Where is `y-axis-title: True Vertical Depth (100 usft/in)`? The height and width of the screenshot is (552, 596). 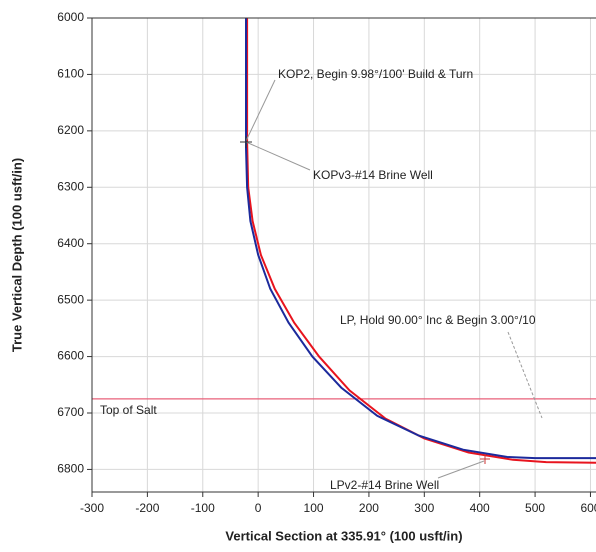
y-axis-title: True Vertical Depth (100 usft/in) is located at coordinates (16, 255).